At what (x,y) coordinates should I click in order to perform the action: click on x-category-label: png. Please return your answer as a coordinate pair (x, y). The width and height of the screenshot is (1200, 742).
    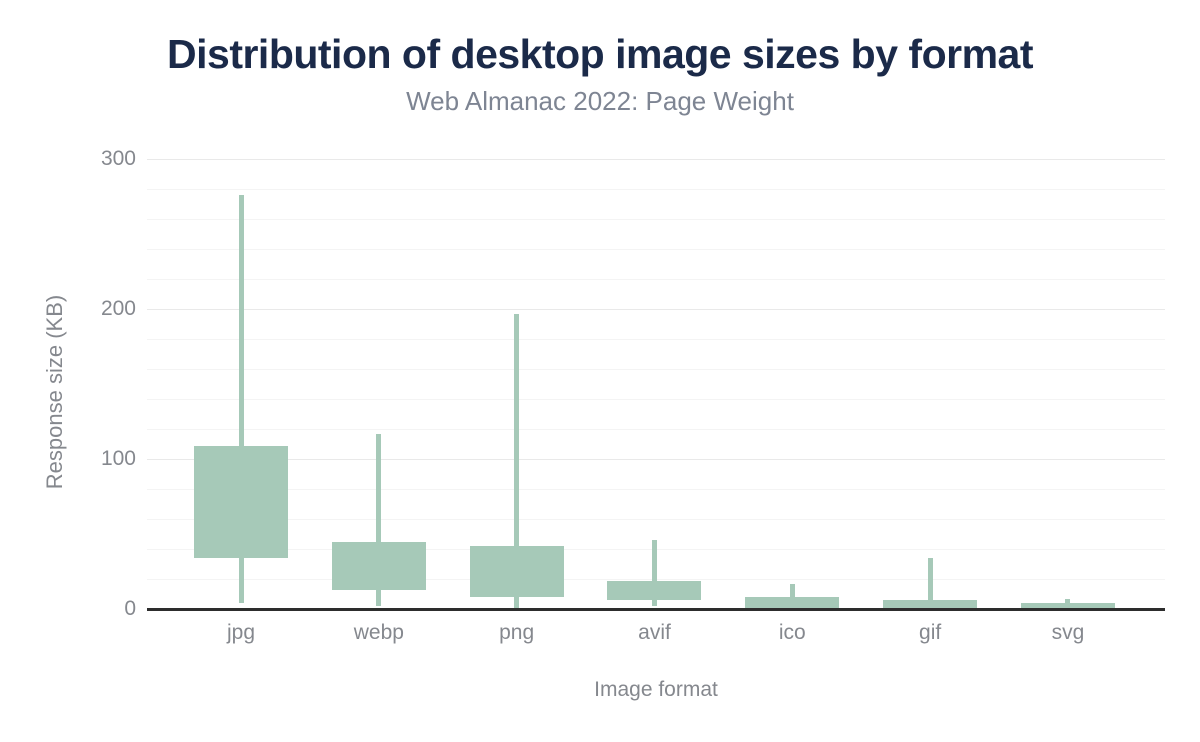
    Looking at the image, I should click on (517, 632).